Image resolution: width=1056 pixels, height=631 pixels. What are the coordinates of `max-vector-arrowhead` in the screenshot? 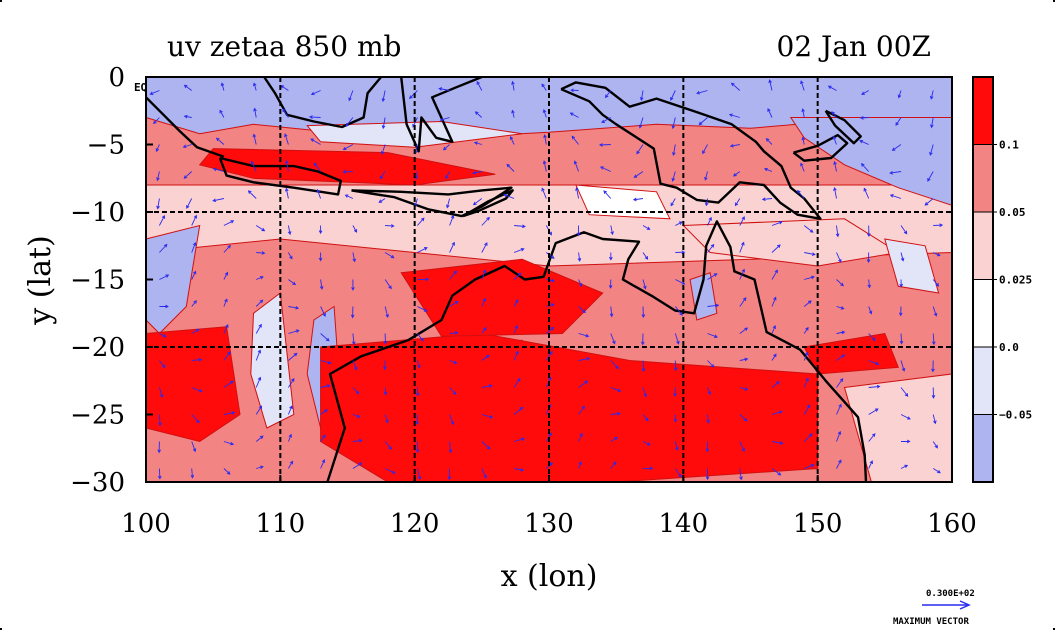 It's located at (965, 605).